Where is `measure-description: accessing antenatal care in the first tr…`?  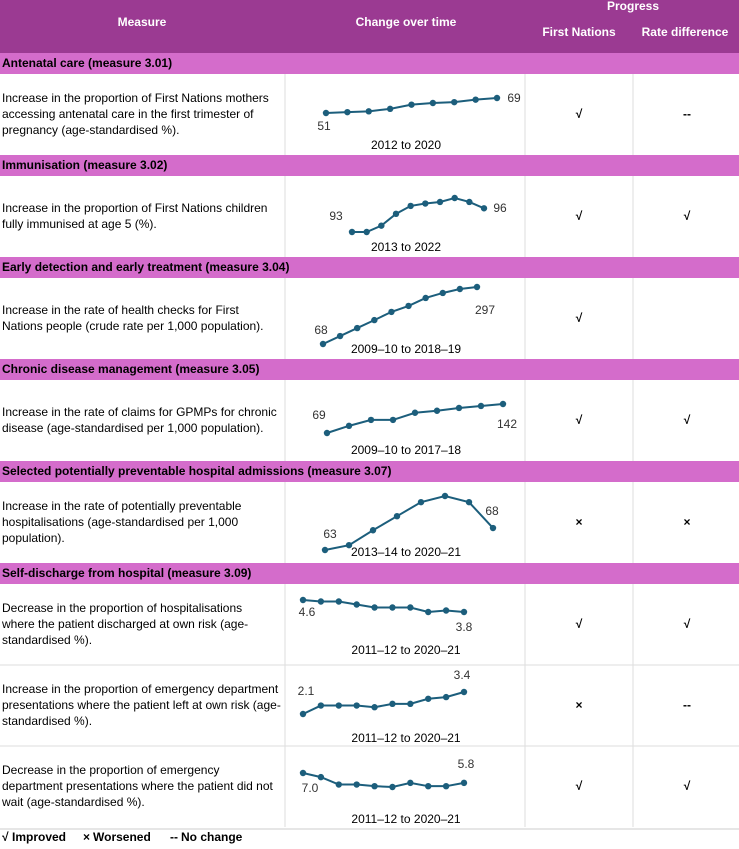
measure-description: accessing antenatal care in the first tr… is located at coordinates (128, 114).